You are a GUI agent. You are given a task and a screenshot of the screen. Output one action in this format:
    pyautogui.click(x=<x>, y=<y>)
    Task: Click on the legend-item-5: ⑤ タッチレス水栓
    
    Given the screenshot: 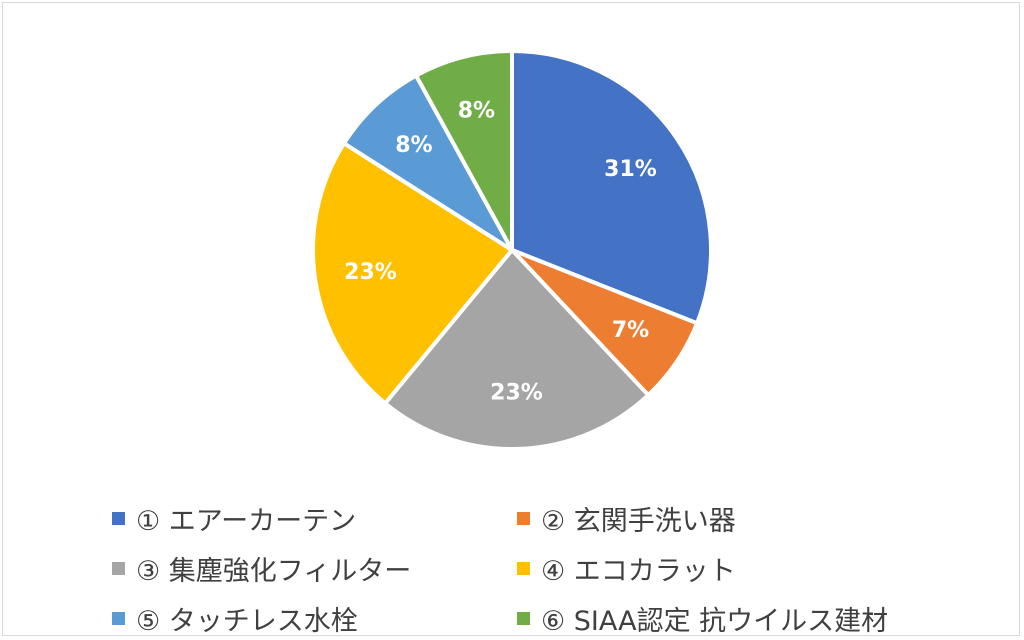 What is the action you would take?
    pyautogui.click(x=314, y=618)
    